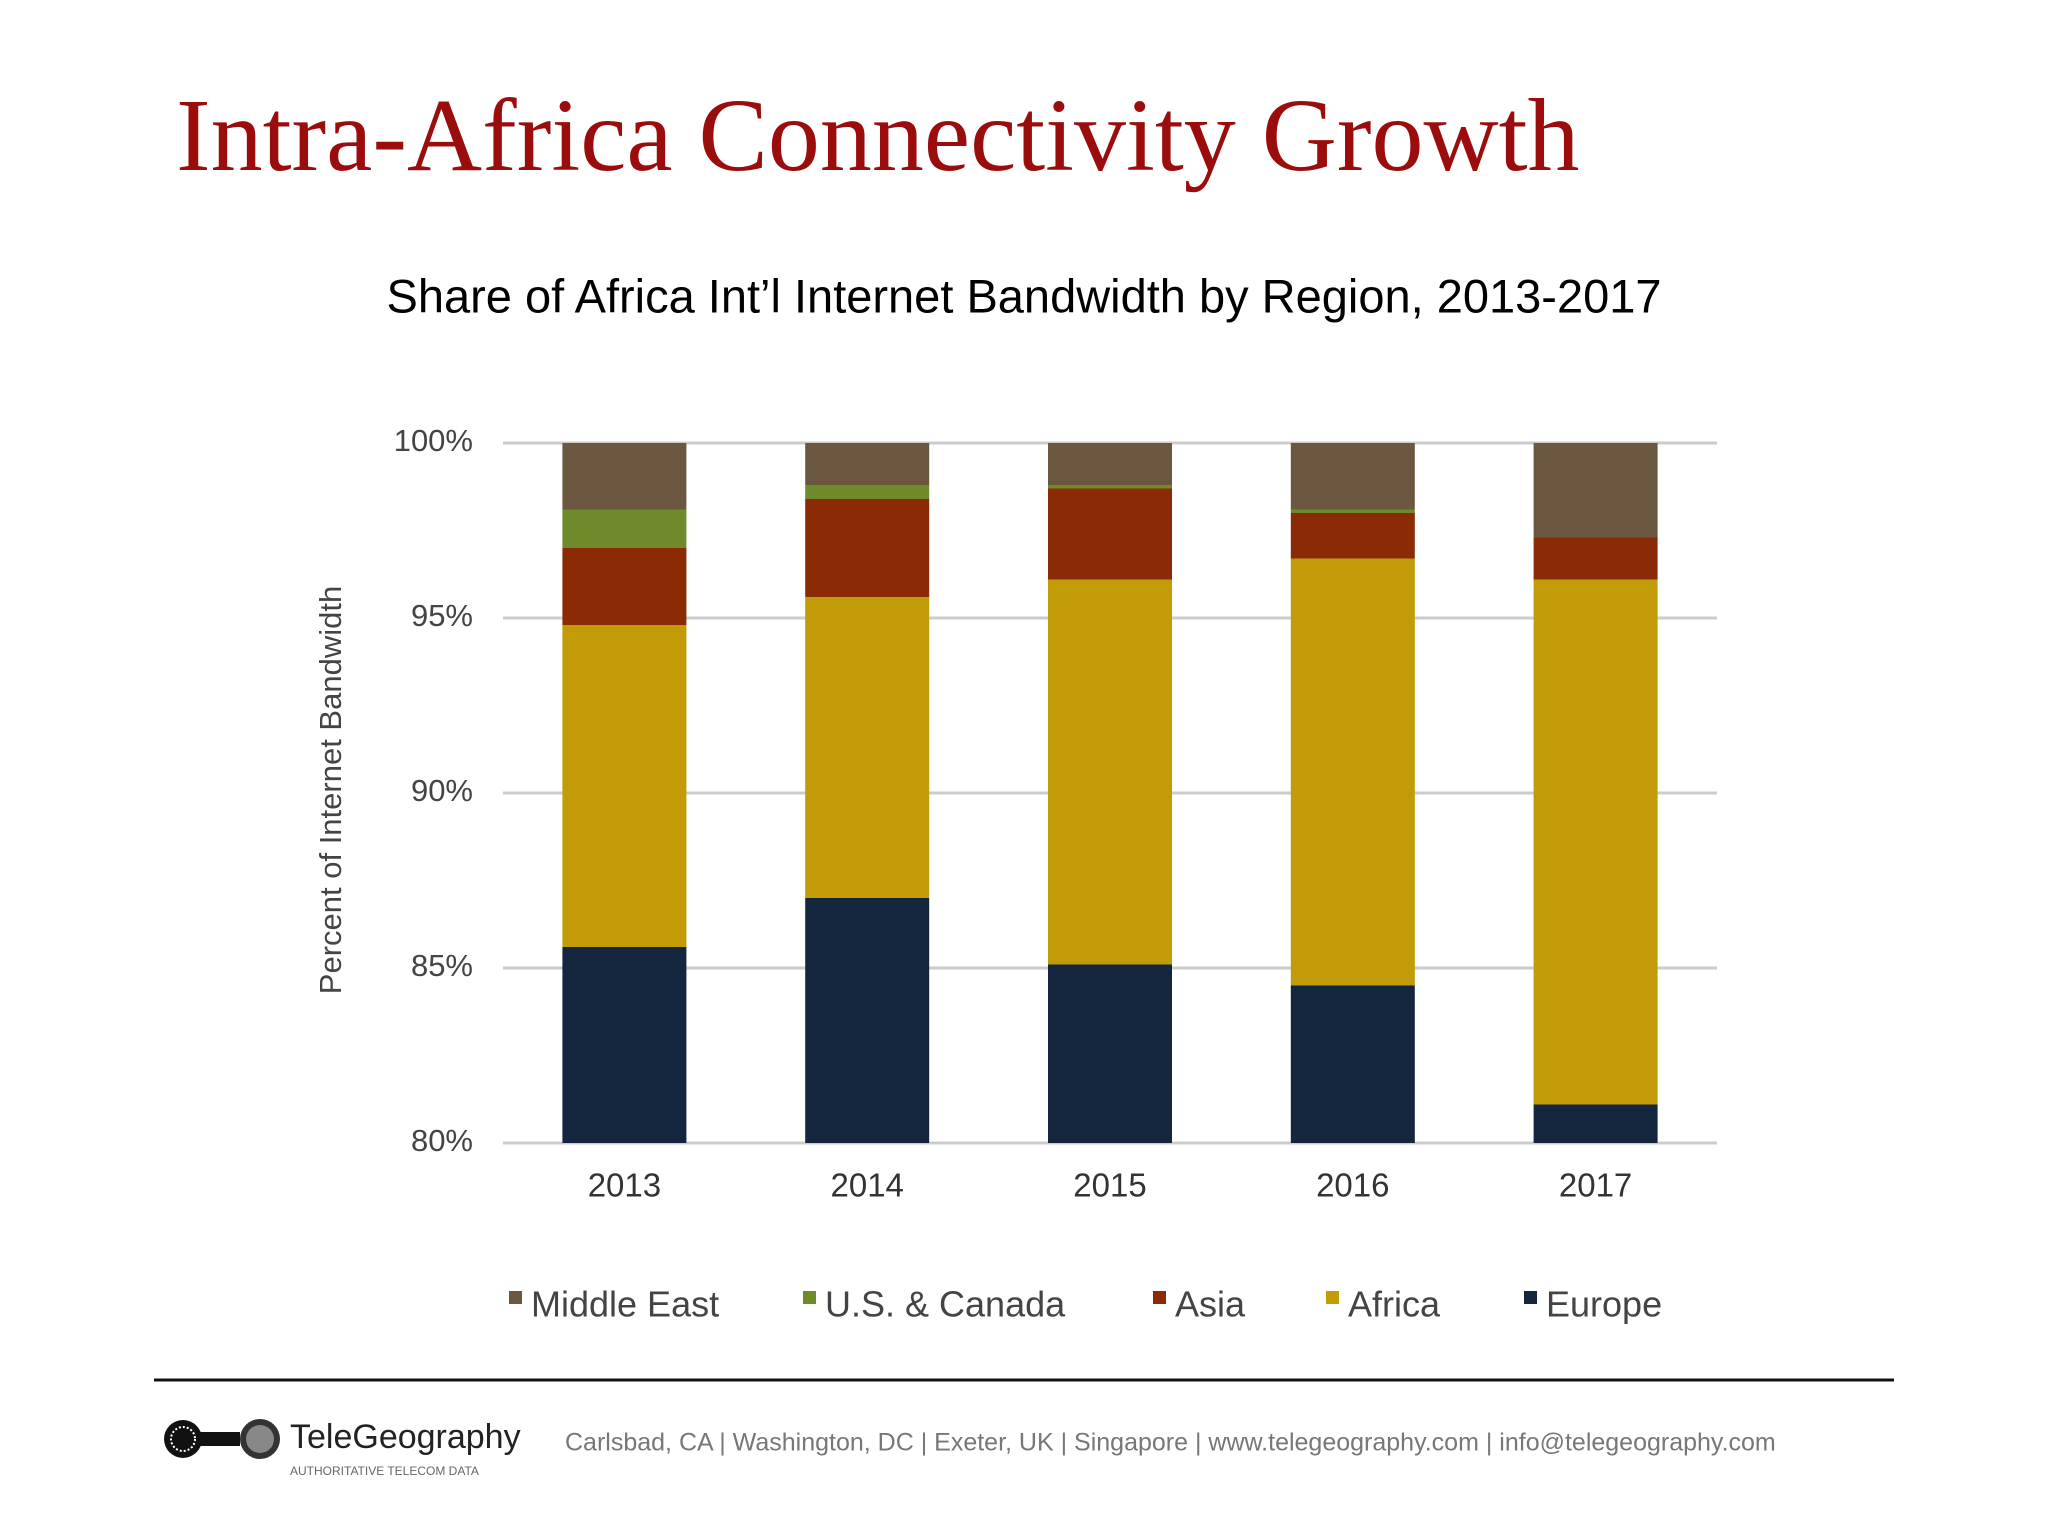 This screenshot has width=2048, height=1536. I want to click on x-tick-label: 2013, so click(624, 1185).